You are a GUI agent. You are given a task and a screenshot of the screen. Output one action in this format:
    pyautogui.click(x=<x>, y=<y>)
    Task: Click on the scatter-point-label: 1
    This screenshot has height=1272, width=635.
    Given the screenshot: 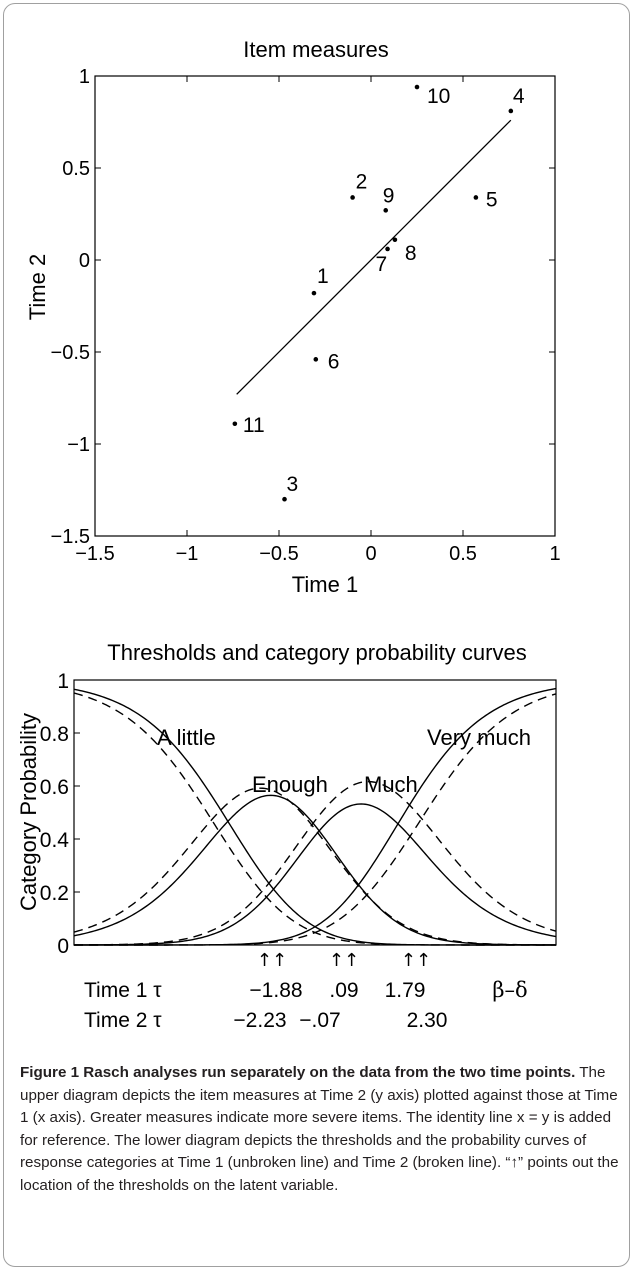 What is the action you would take?
    pyautogui.click(x=323, y=276)
    